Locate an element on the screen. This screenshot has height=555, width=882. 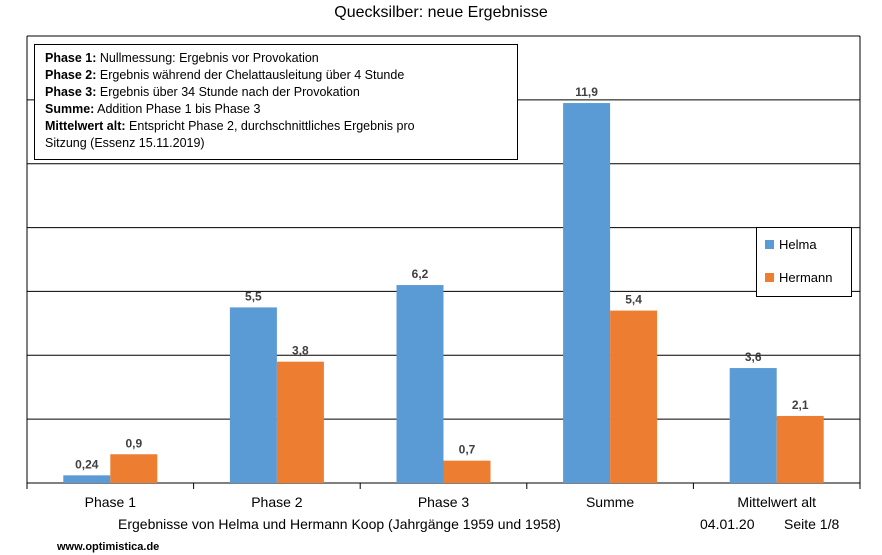
note-text: Addition Phase 1 bis Phase 3 is located at coordinates (177, 109).